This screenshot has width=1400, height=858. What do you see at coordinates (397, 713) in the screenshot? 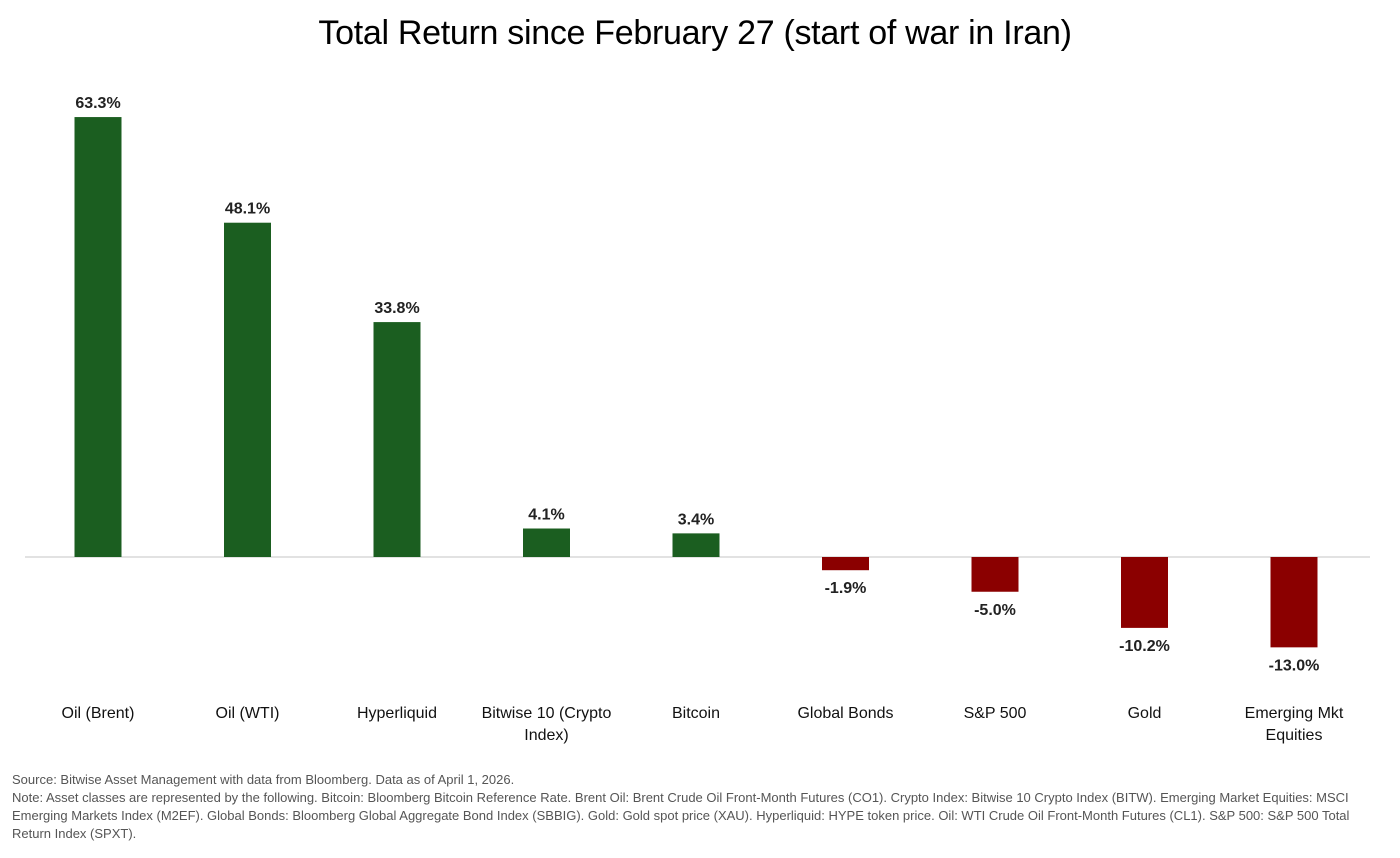
I see `category-label-2: Hyperliquid` at bounding box center [397, 713].